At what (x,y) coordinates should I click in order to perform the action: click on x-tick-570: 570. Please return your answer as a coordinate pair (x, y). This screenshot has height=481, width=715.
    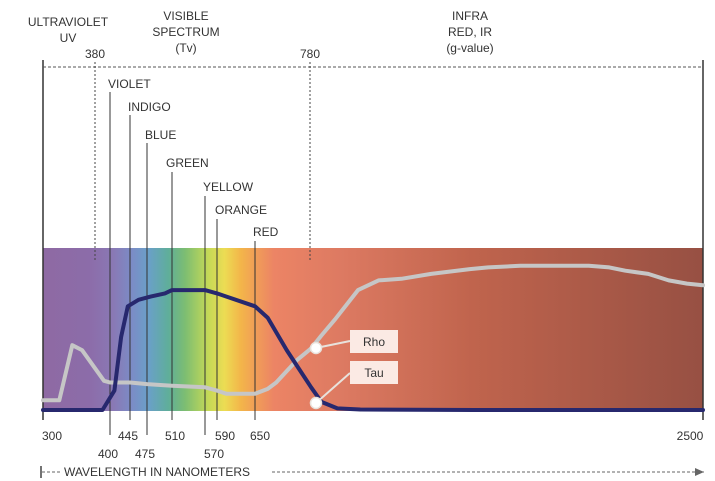
    Looking at the image, I should click on (214, 454).